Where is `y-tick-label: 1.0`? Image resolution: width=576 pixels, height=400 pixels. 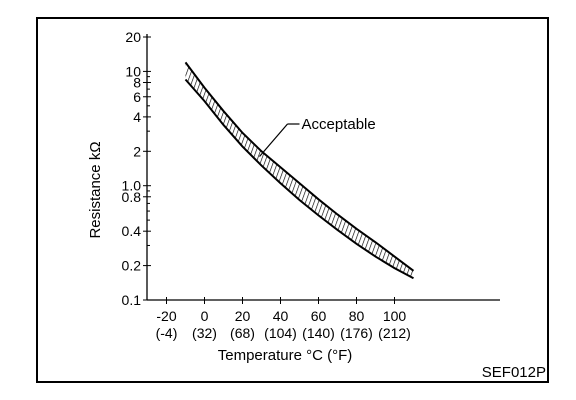 y-tick-label: 1.0 is located at coordinates (132, 186).